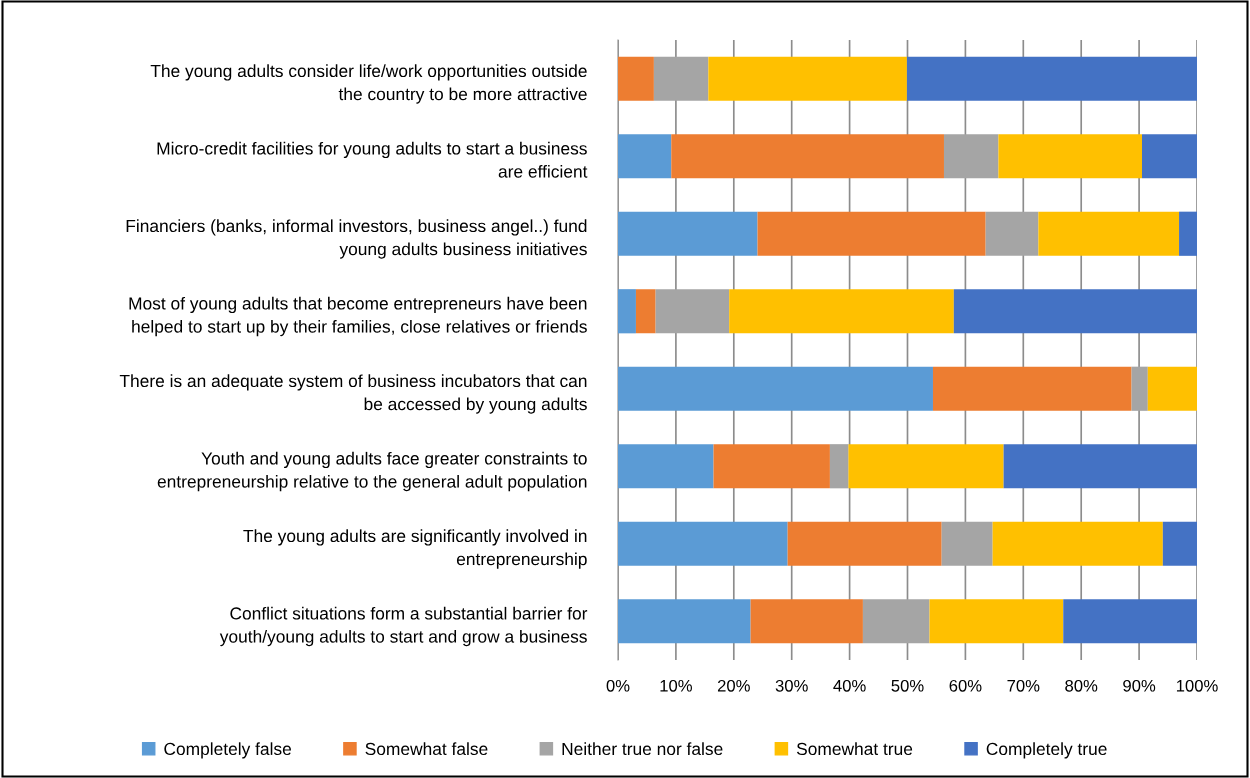  Describe the element at coordinates (1046, 750) in the screenshot. I see `legend-label: Completely true` at that location.